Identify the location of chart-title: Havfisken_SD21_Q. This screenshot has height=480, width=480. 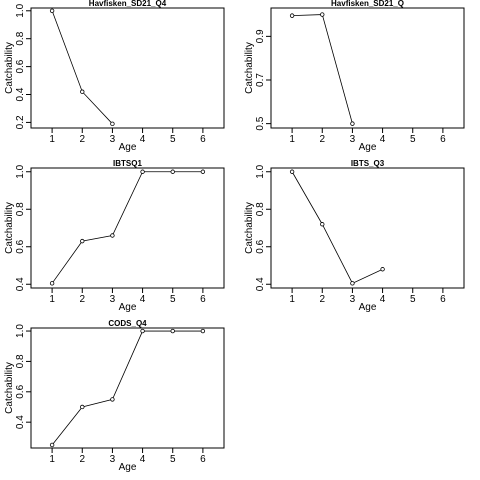
(367, 4).